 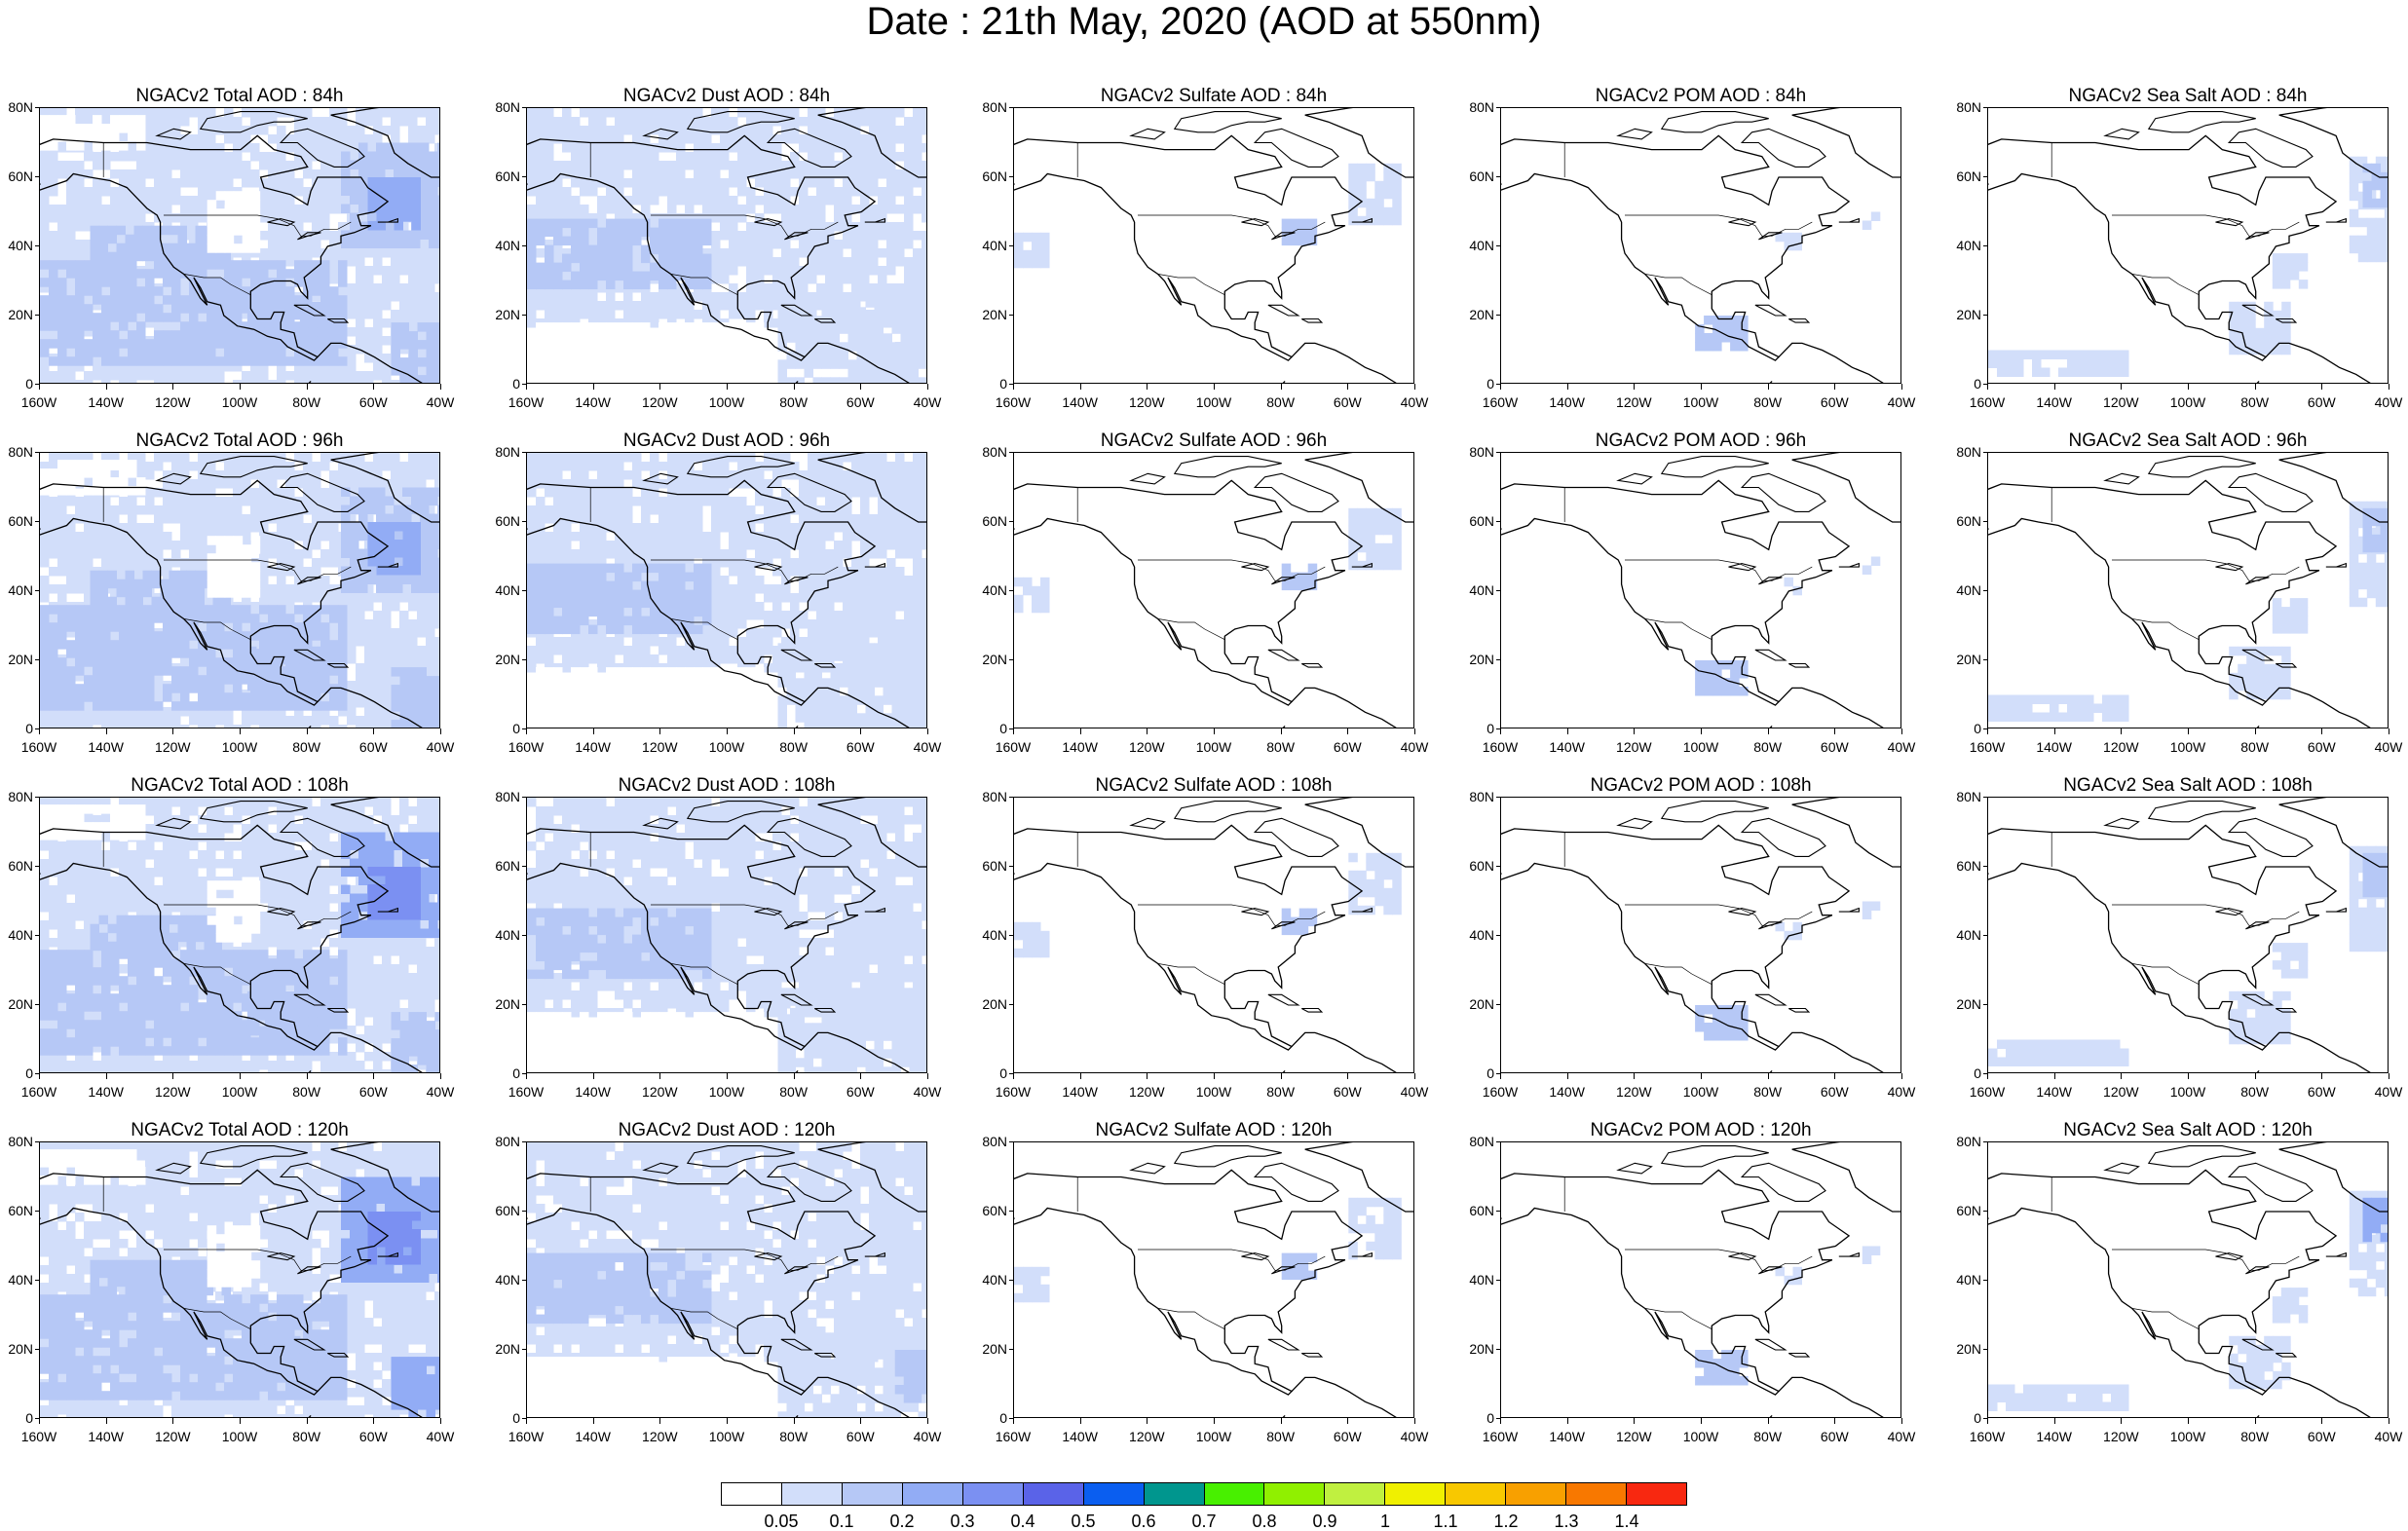 What do you see at coordinates (2321, 402) in the screenshot?
I see `lon-tick-label: 60W` at bounding box center [2321, 402].